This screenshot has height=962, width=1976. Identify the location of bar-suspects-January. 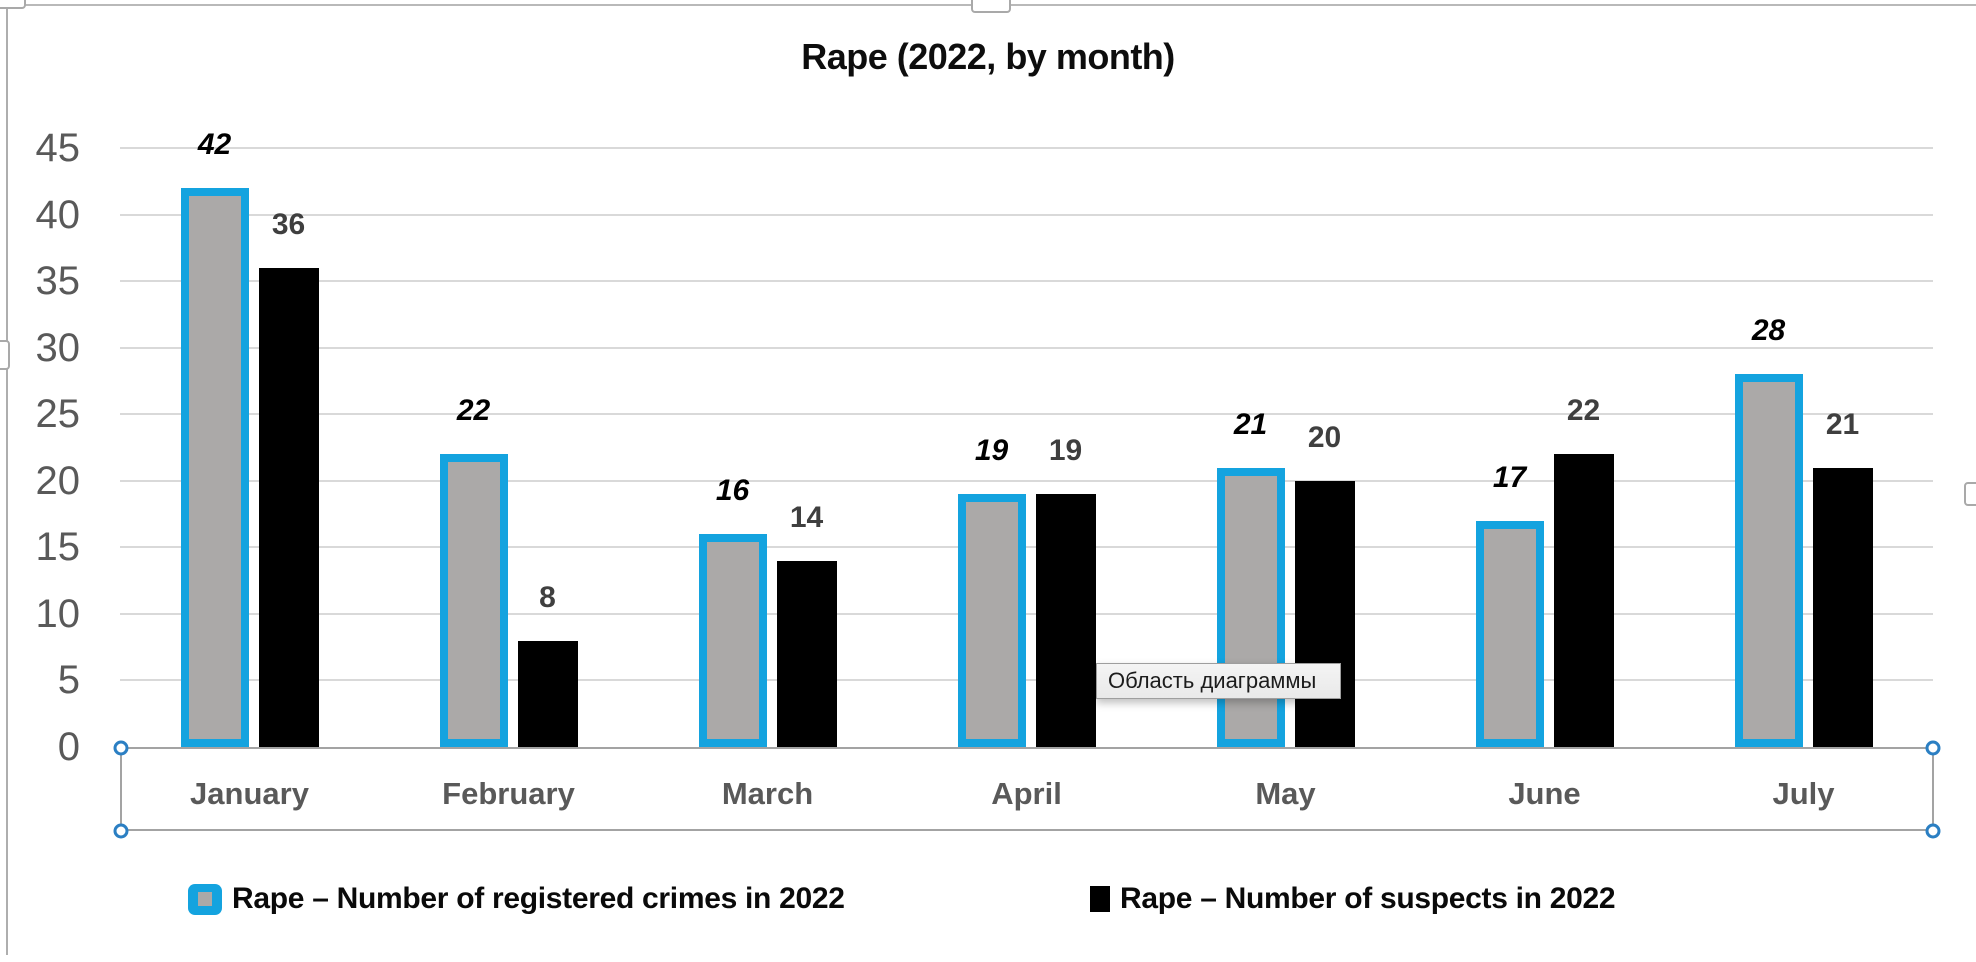
(288, 507).